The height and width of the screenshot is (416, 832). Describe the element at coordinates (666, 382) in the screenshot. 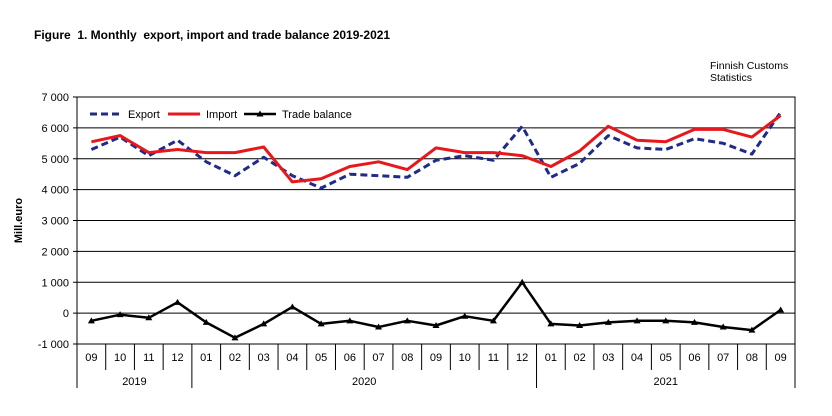

I see `year-label: 2021` at that location.